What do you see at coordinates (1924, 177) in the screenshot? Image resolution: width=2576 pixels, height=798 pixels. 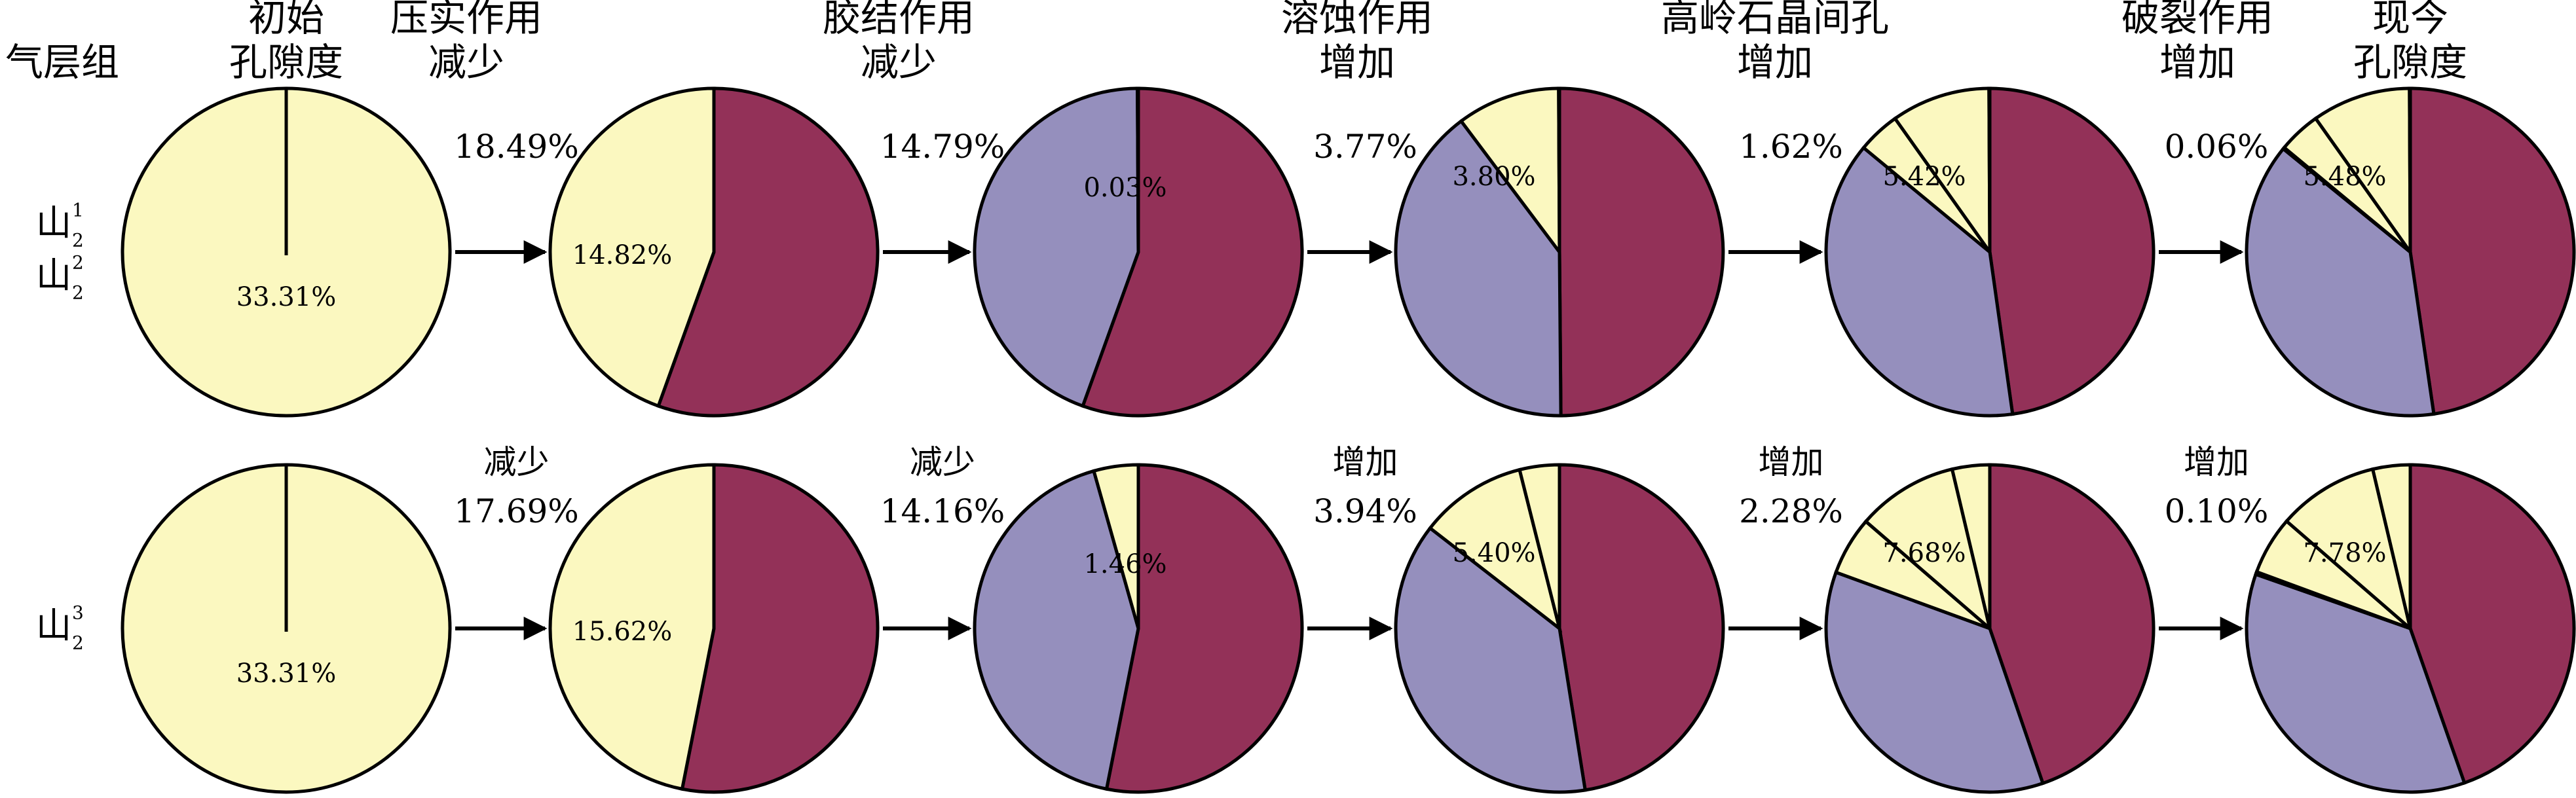 I see `pie-value-label: 5.42%` at bounding box center [1924, 177].